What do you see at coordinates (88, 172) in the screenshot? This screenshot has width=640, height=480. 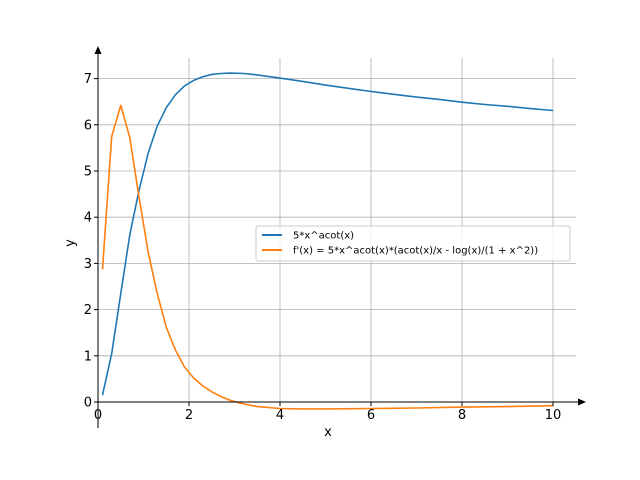 I see `y-tick-label-5: 5` at bounding box center [88, 172].